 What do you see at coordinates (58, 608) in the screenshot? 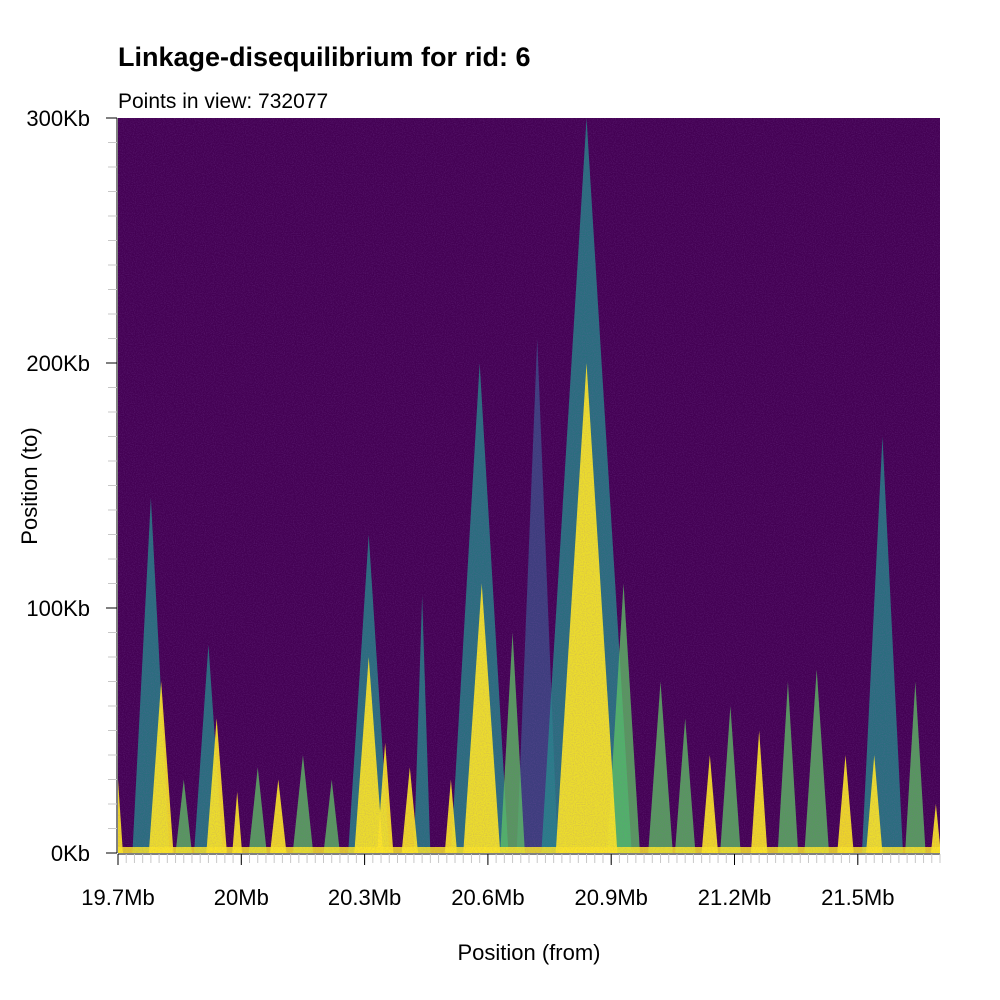
I see `y-tick-label: 100Kb` at bounding box center [58, 608].